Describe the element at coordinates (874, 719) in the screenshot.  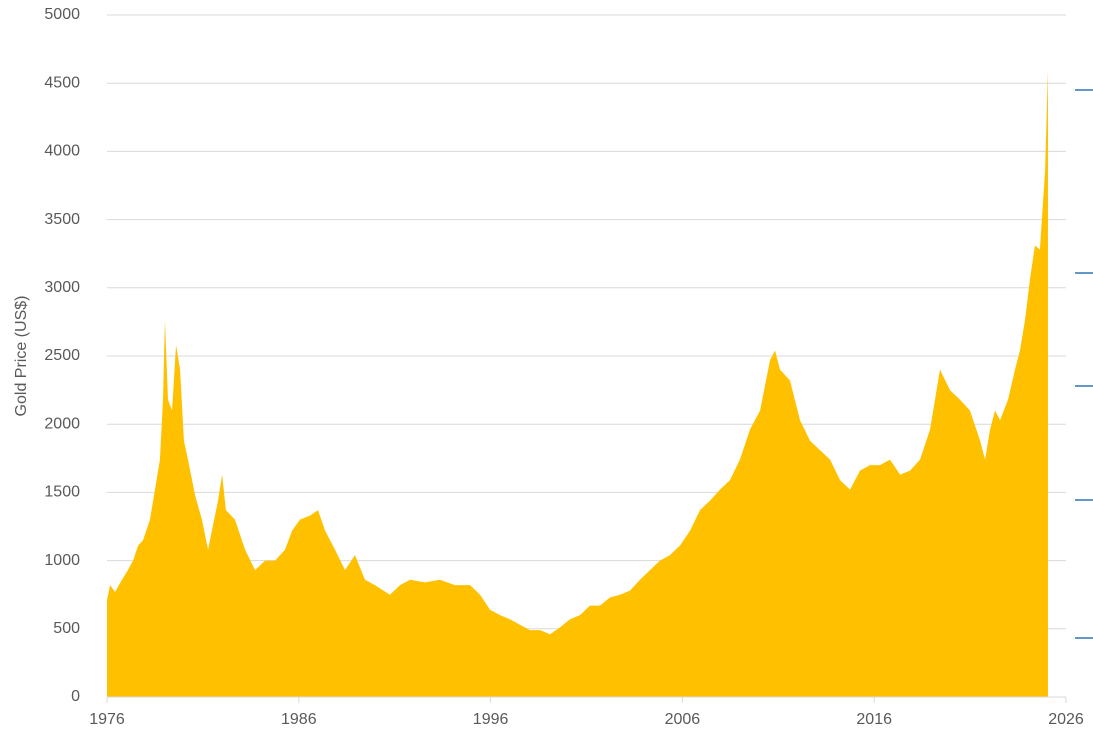
I see `x-tick-label: 2016` at that location.